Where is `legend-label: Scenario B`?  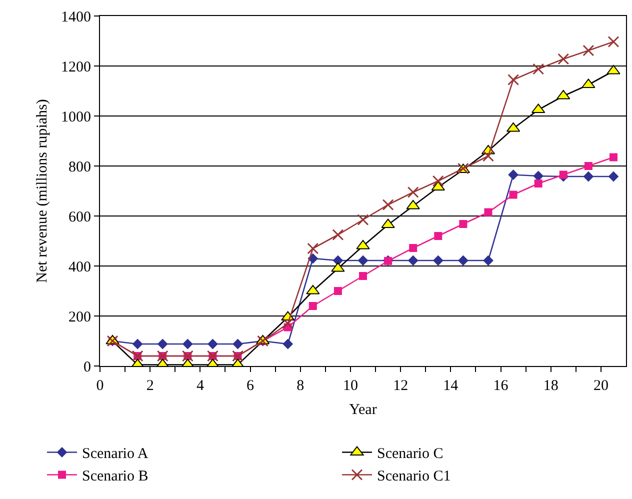 legend-label: Scenario B is located at coordinates (115, 476).